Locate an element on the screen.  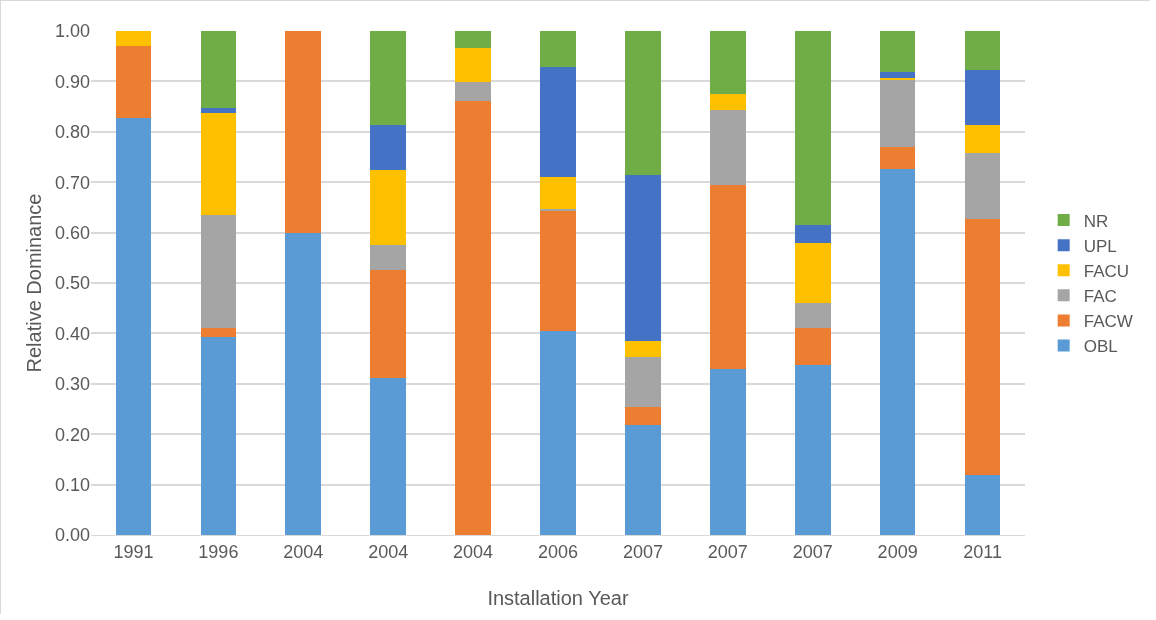
y-tick-label: 0.50 is located at coordinates (72, 283).